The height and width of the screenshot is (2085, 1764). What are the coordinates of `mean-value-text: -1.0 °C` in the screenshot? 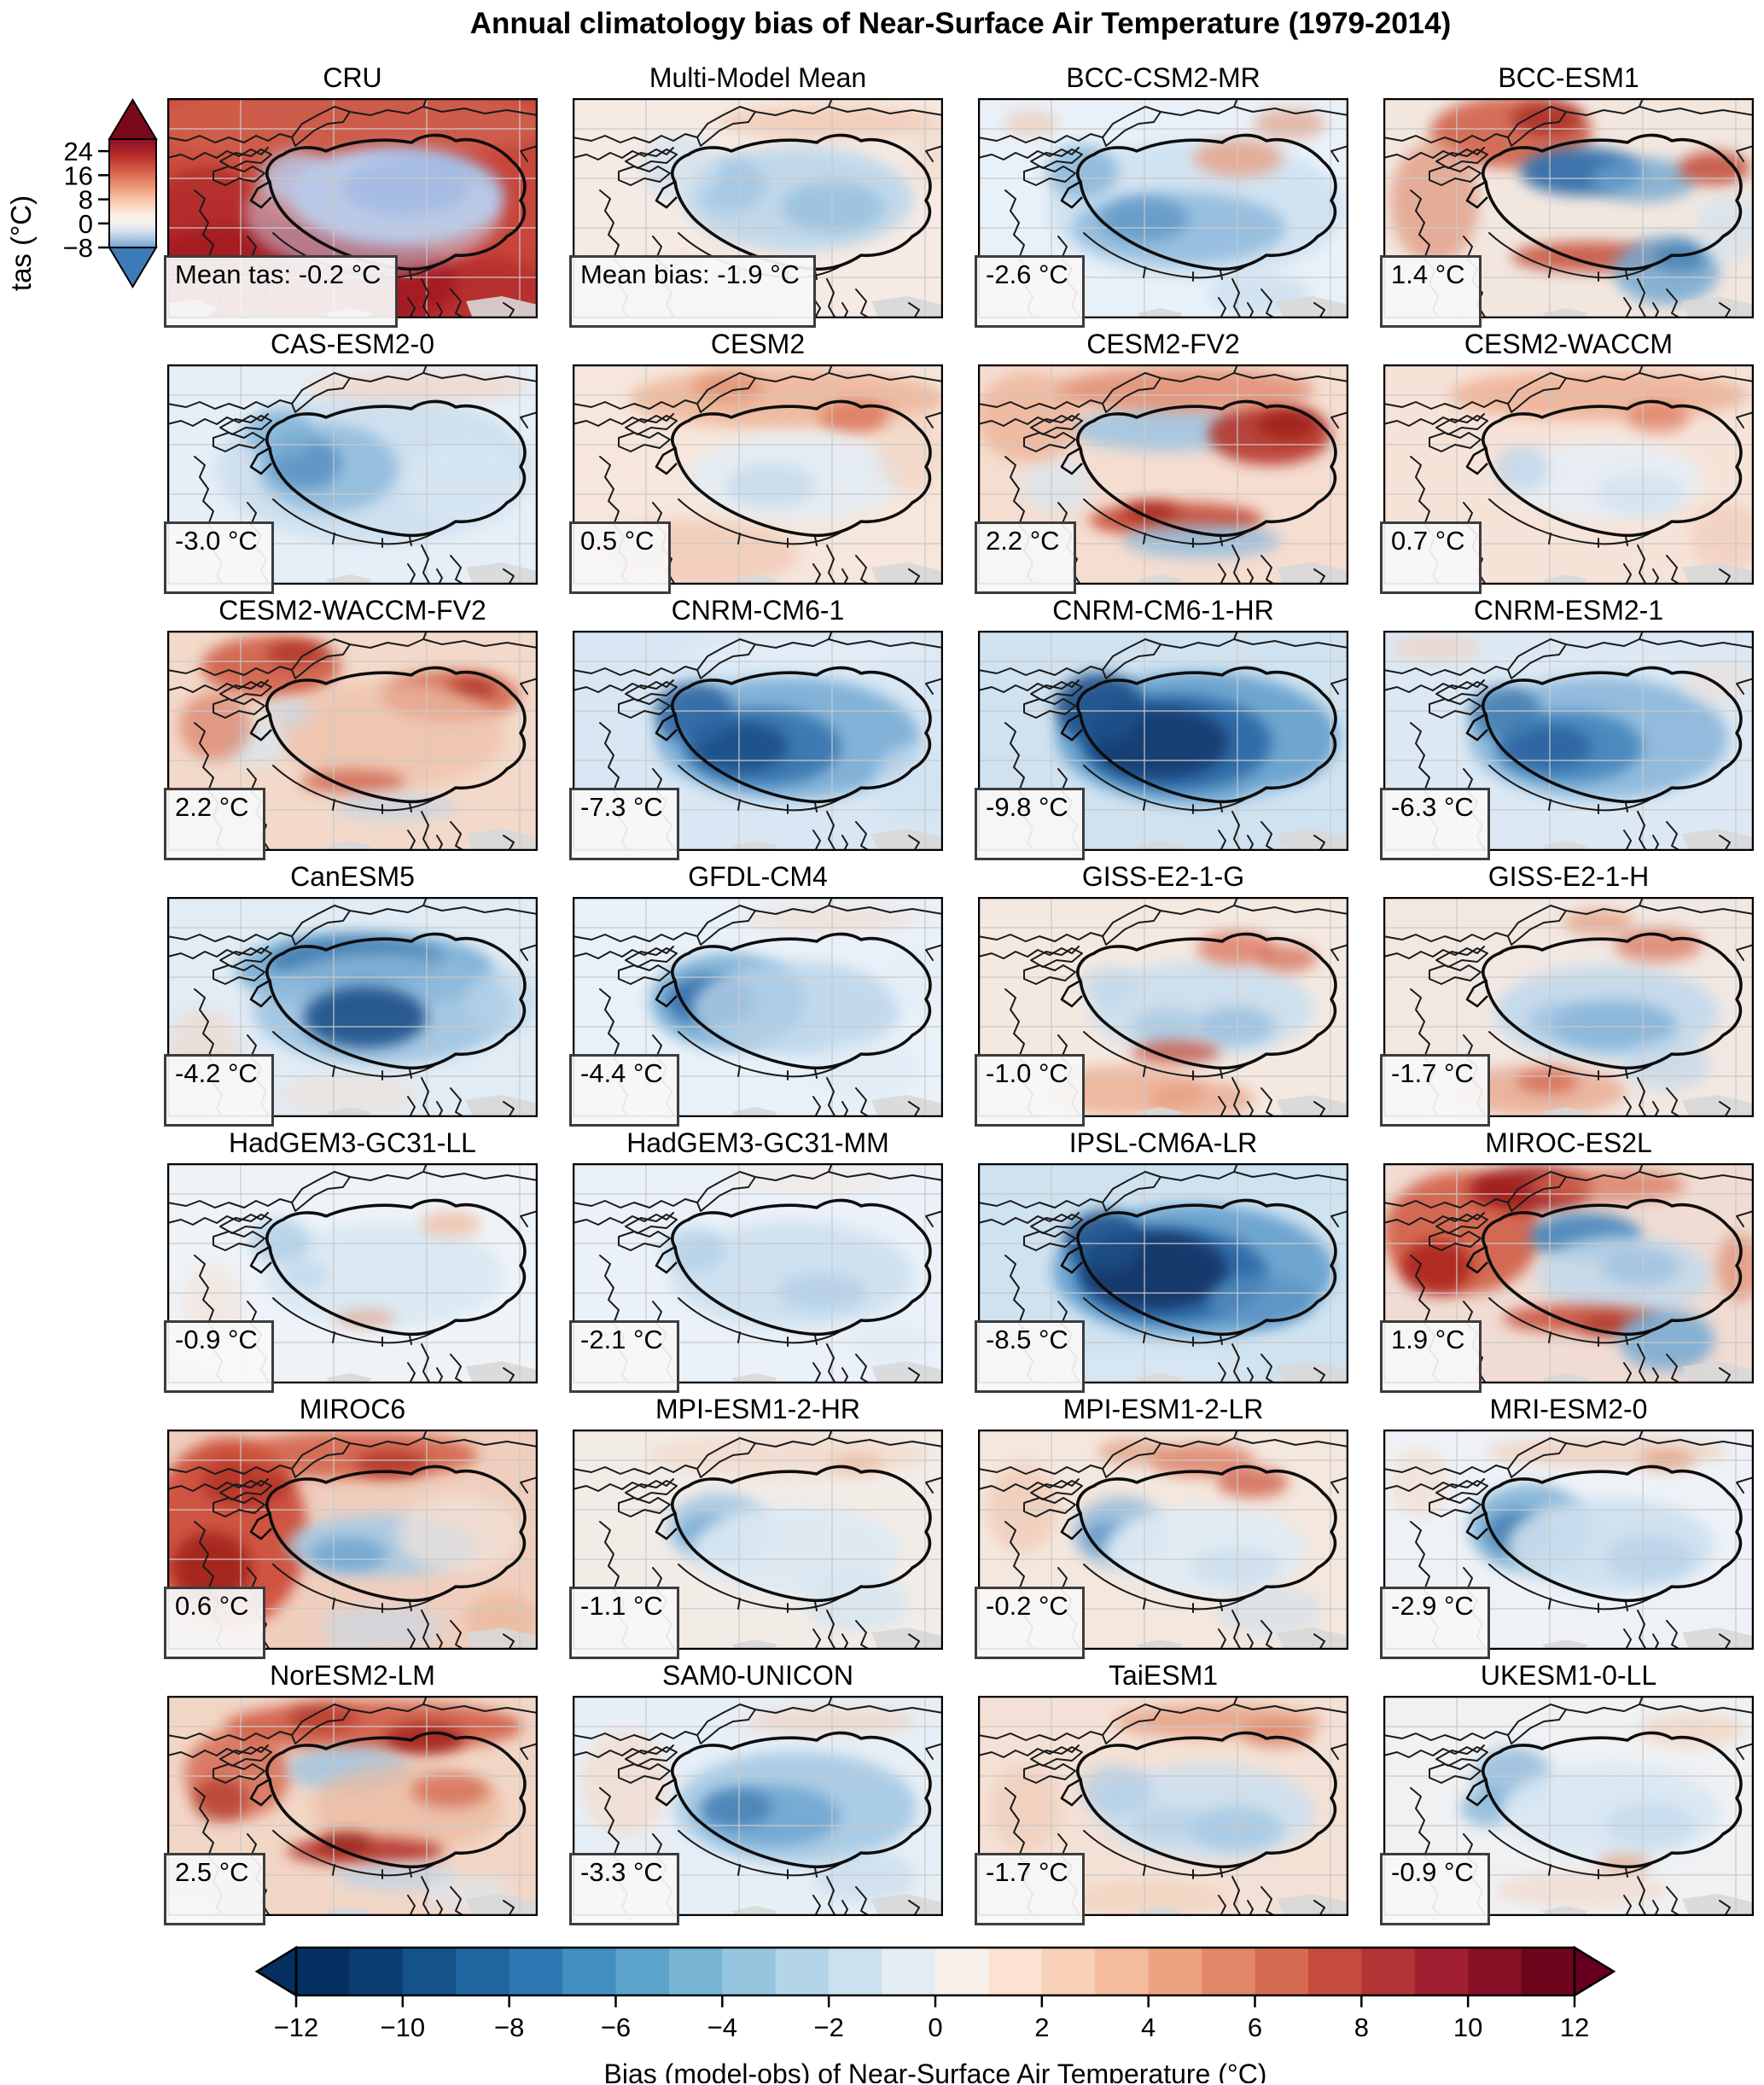 It's located at (1027, 1073).